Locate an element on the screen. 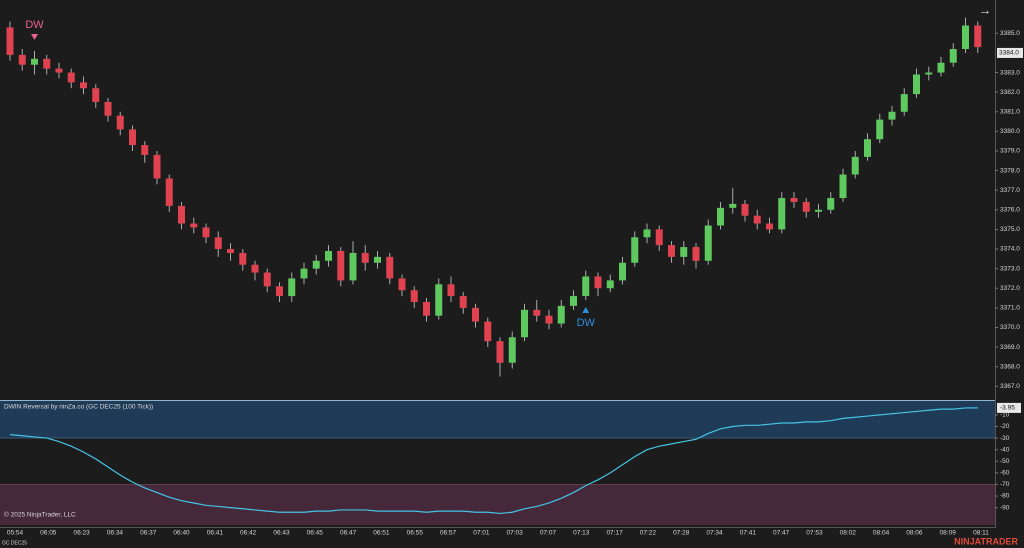  y-tick-label: -90 is located at coordinates (1005, 507).